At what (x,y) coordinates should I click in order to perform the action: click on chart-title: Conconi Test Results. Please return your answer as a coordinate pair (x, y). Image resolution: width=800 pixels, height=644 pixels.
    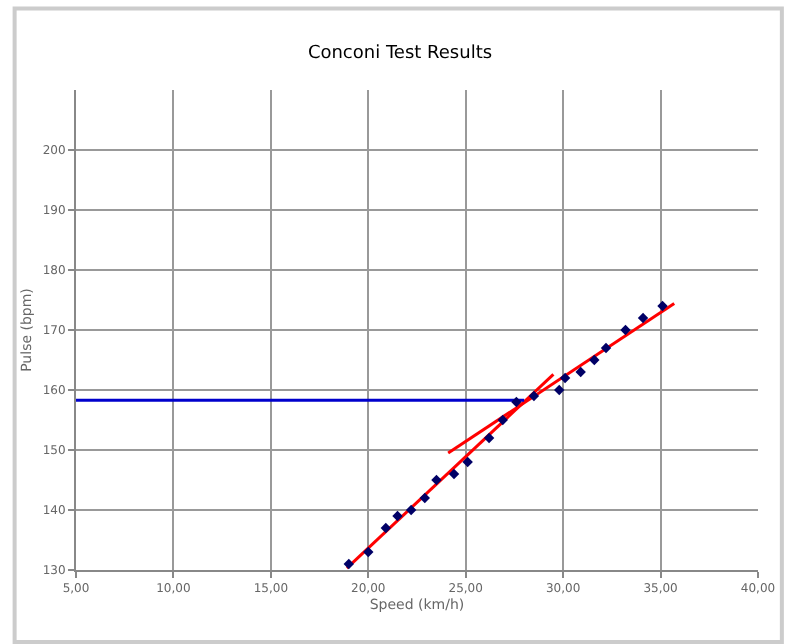
    Looking at the image, I should click on (400, 53).